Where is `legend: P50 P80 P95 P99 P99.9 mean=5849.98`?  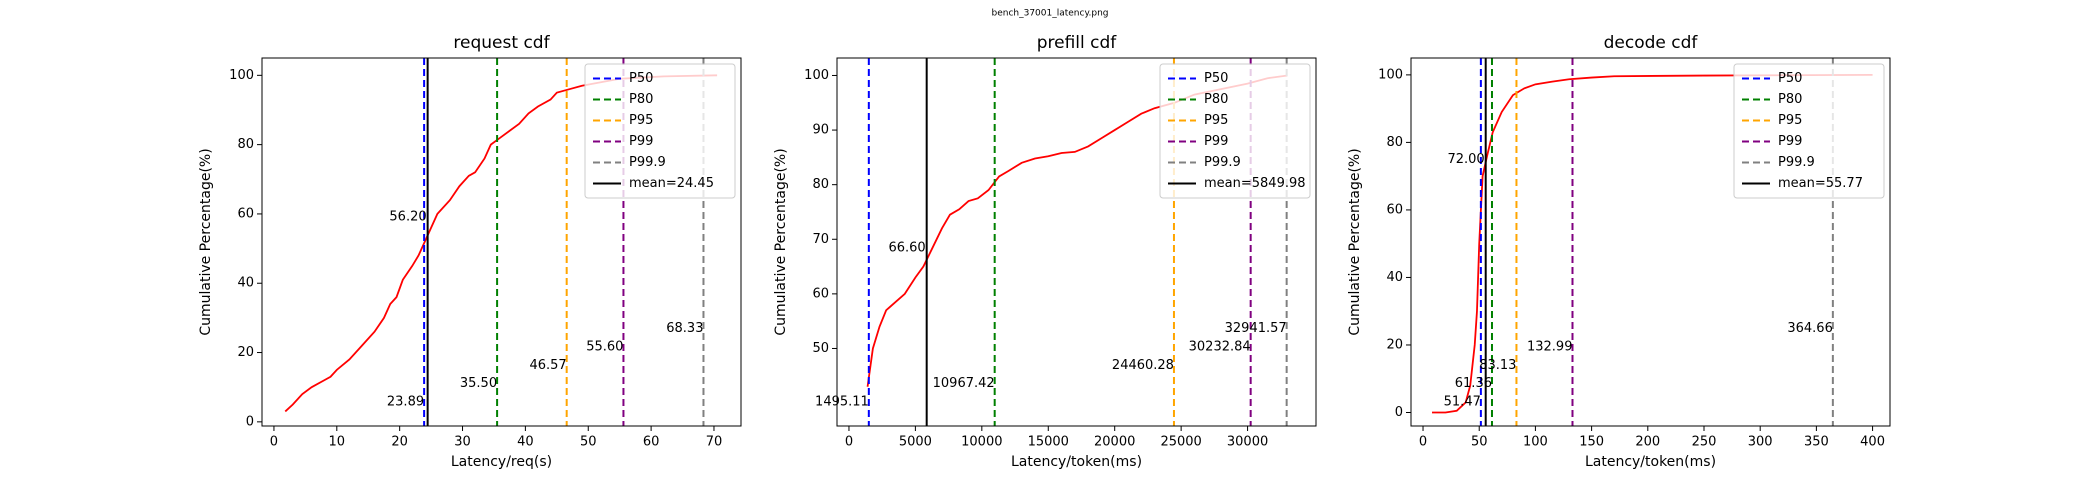
legend: P50 P80 P95 P99 P99.9 mean=5849.98 is located at coordinates (1235, 131).